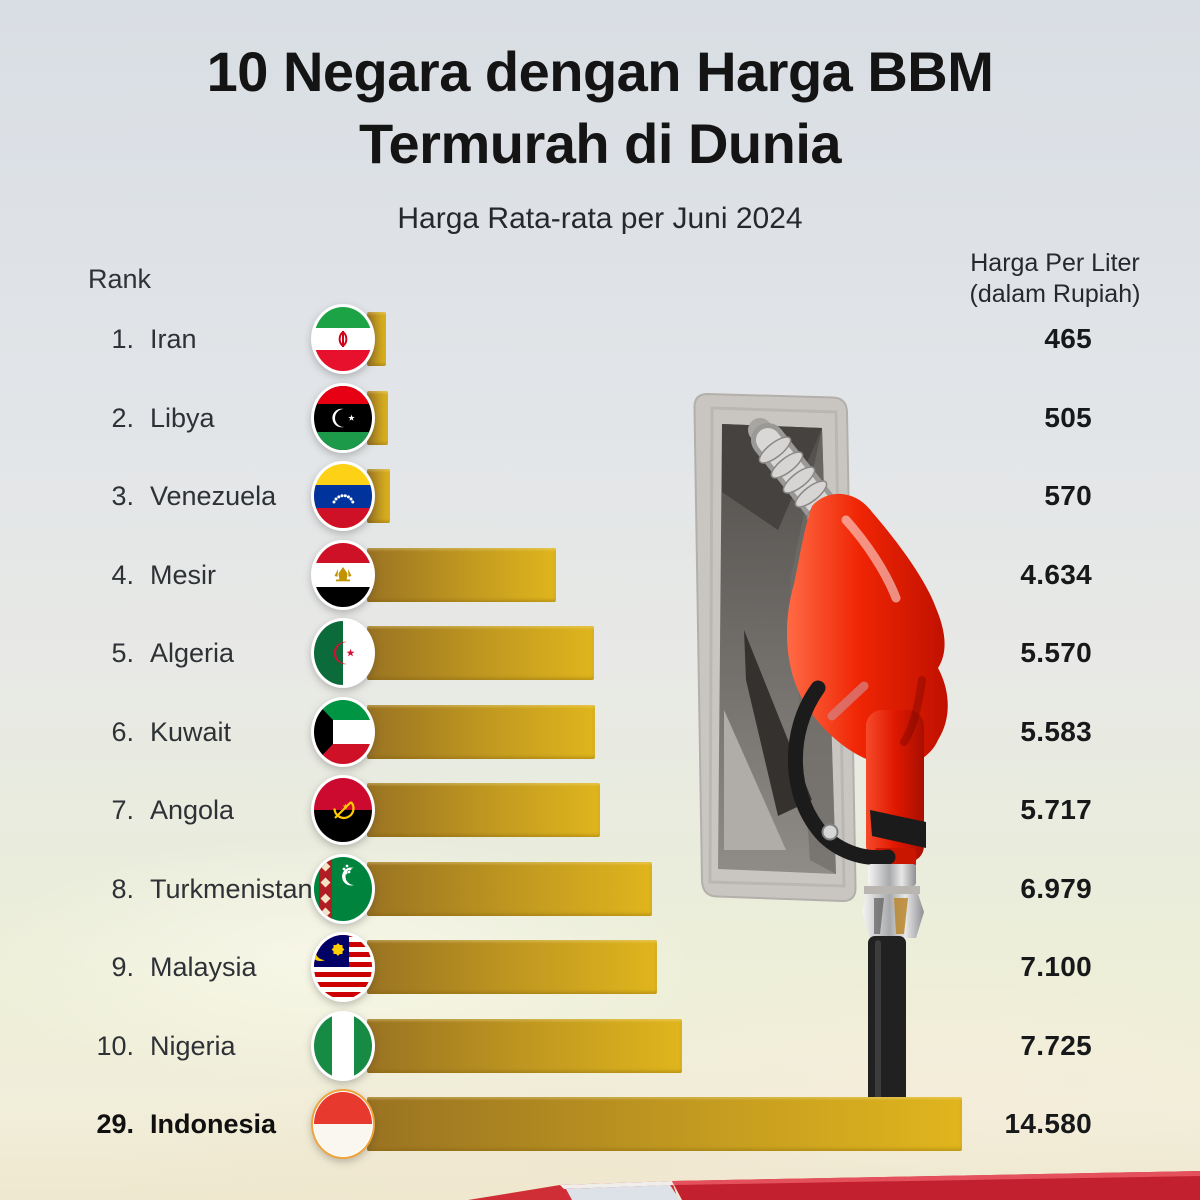  Describe the element at coordinates (1056, 1045) in the screenshot. I see `price-value: 7.725` at that location.